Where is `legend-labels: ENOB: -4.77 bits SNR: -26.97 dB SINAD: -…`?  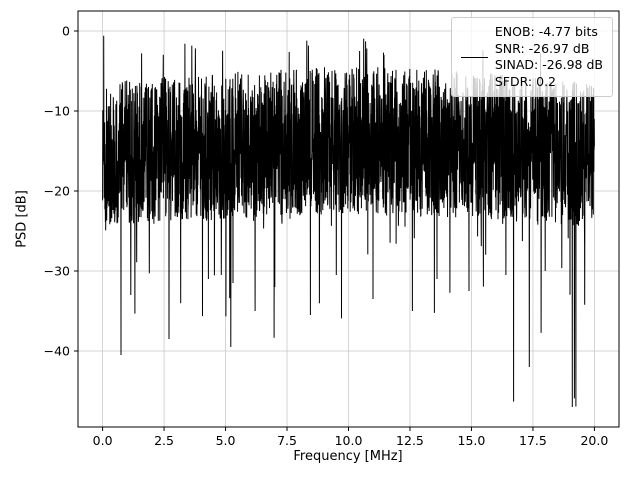
legend-labels: ENOB: -4.77 bits SNR: -26.97 dB SINAD: -… is located at coordinates (549, 57).